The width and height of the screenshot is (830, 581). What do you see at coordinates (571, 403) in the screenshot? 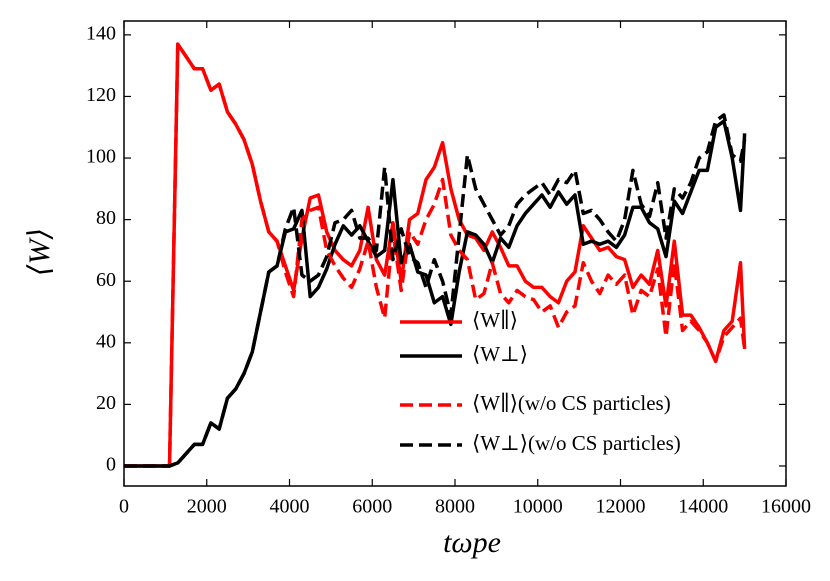
I see `legend-label: ⟨W∥⟩(w/o CS particles)` at bounding box center [571, 403].